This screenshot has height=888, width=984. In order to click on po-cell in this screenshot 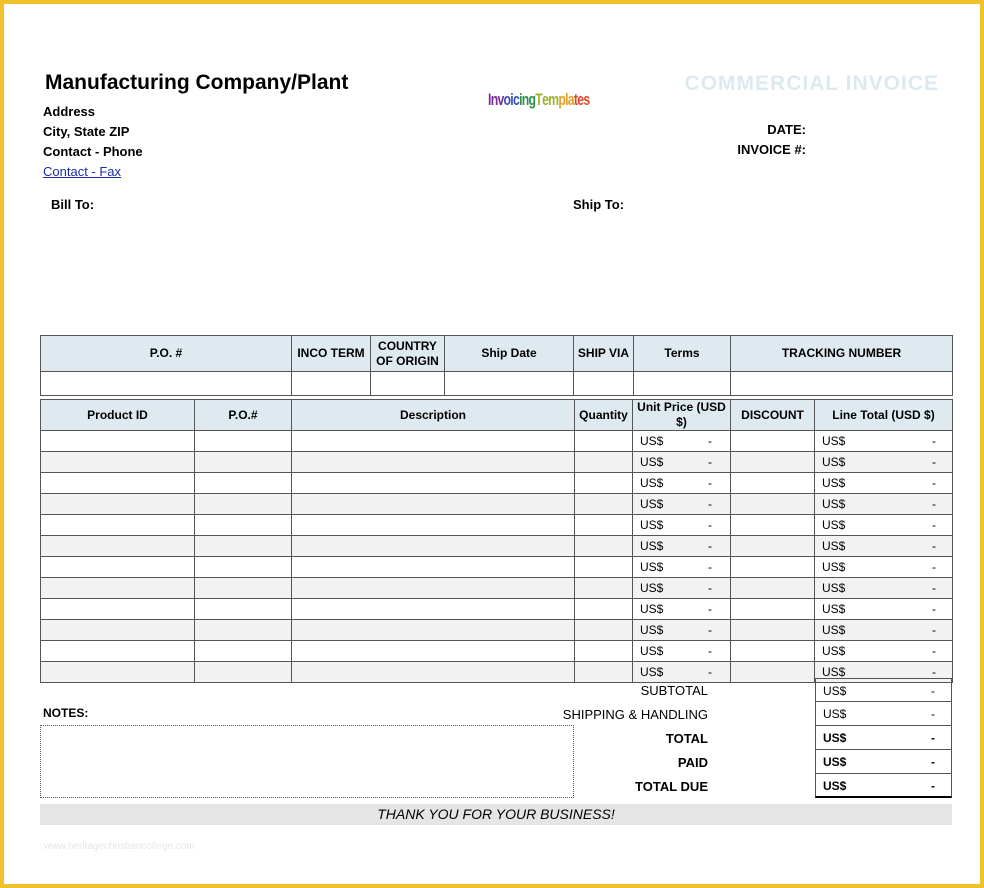, I will do `click(166, 383)`.